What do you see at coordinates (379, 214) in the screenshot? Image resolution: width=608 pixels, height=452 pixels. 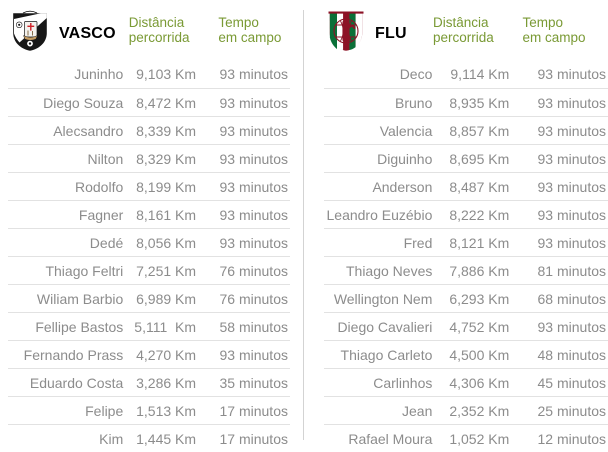 I see `player-name: Leandro Euzébio` at bounding box center [379, 214].